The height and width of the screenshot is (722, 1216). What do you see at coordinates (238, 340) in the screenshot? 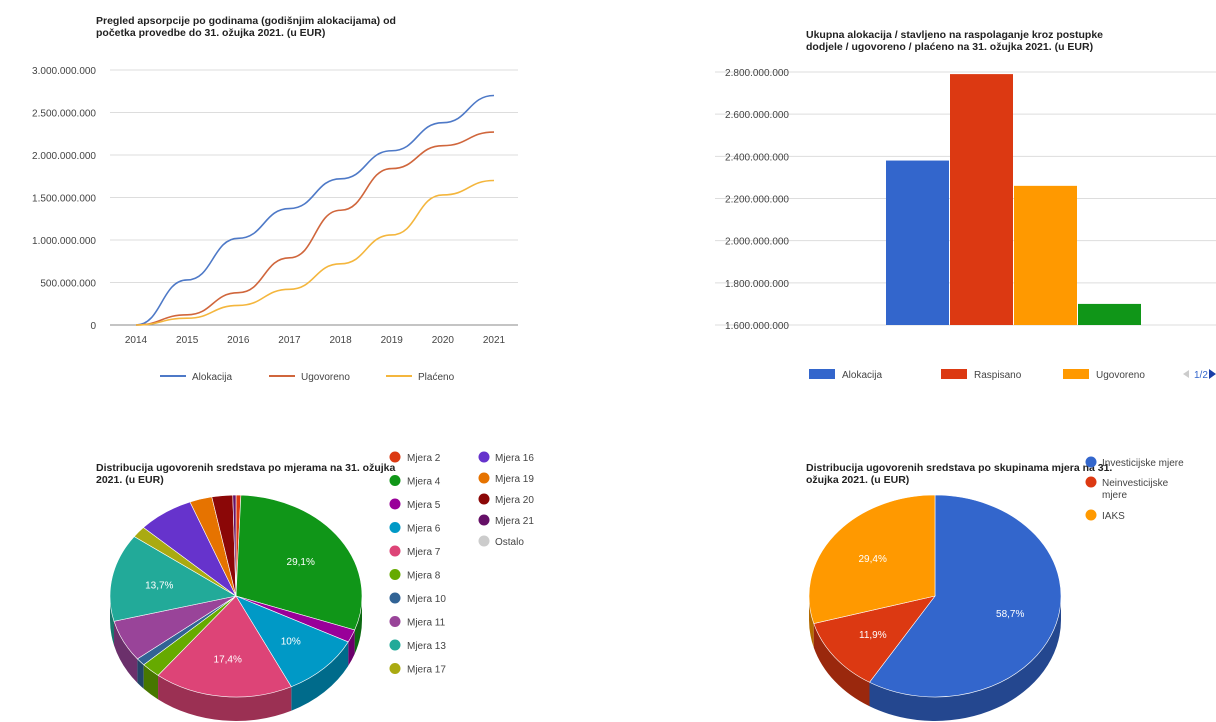
I see `x-tick-label: 2016` at bounding box center [238, 340].